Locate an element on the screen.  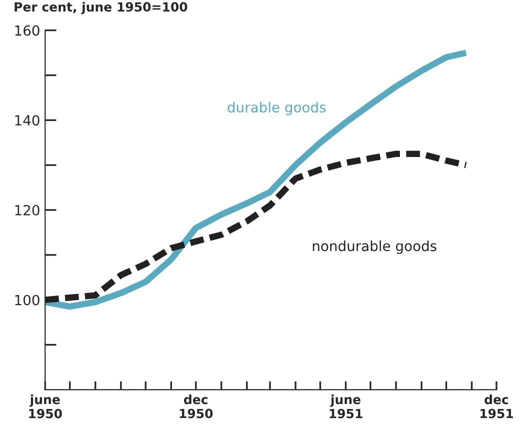
x-tick-label: dec 1951 is located at coordinates (497, 406).